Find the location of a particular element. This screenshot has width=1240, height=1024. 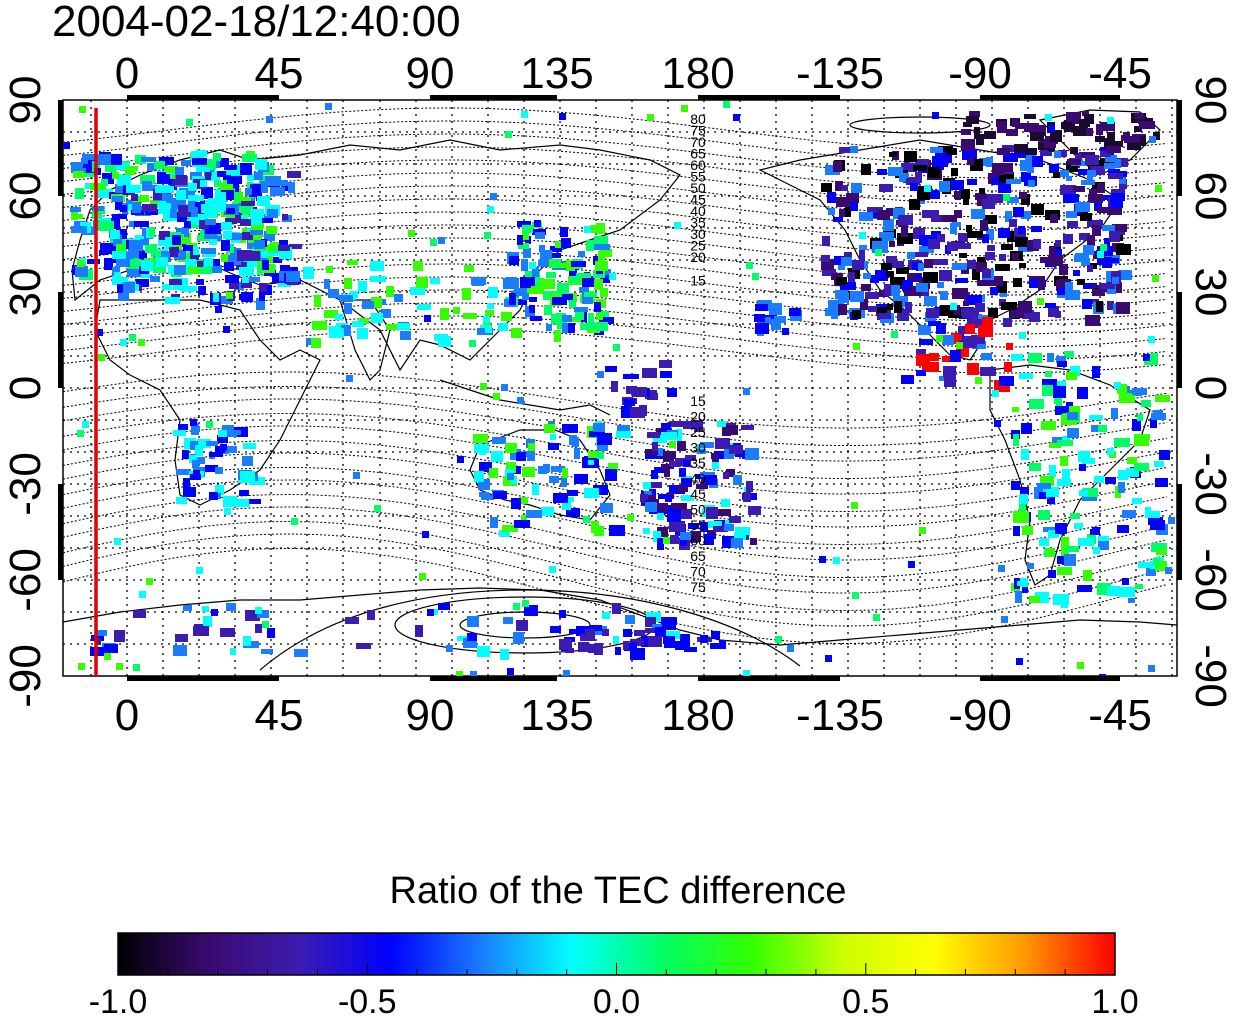

contour-label-south: 15 is located at coordinates (698, 401).